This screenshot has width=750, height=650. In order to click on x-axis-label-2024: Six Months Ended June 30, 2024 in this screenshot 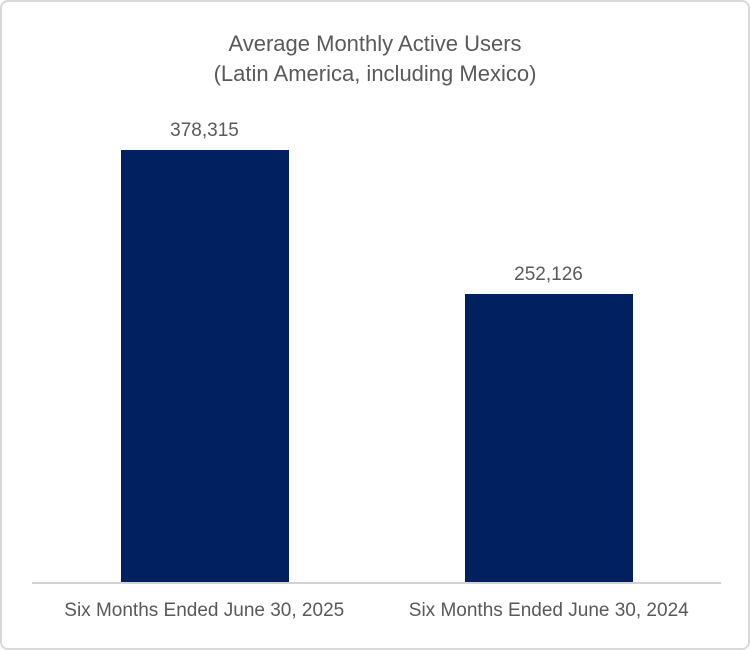, I will do `click(548, 610)`.